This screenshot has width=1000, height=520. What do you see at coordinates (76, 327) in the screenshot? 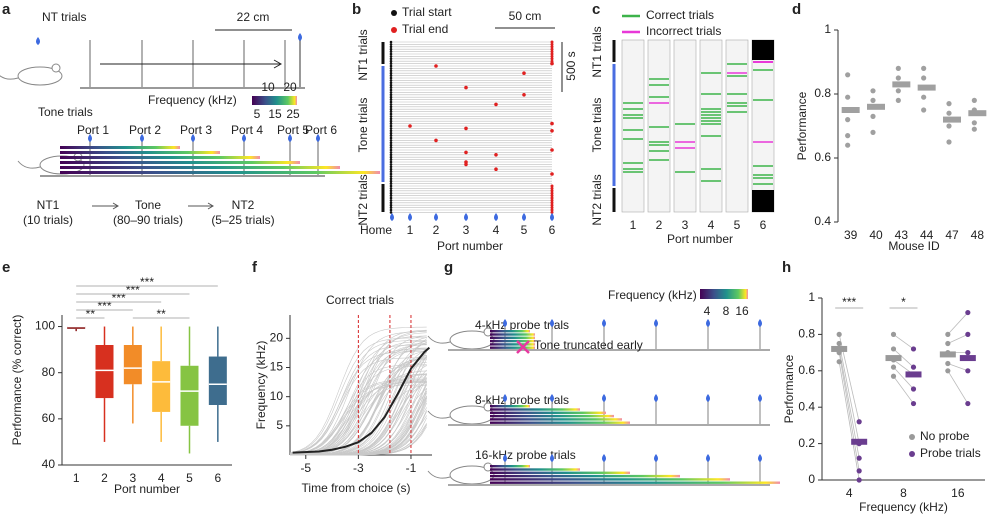
I see `box` at bounding box center [76, 327].